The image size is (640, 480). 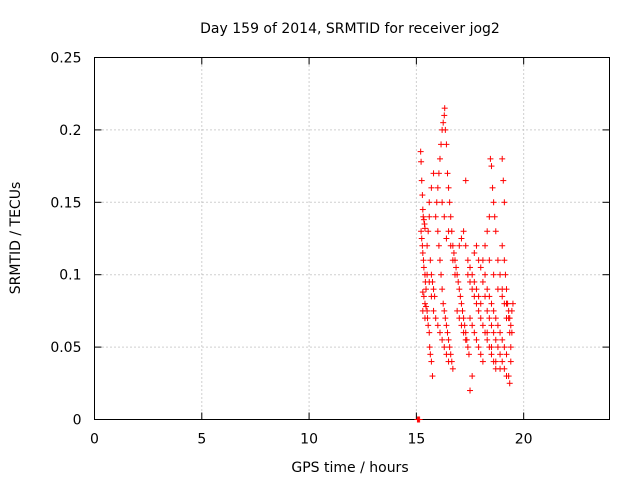 I want to click on y-tick-labels: 0 0.05 0.1 0.15 0.2 0.25, so click(x=65, y=240).